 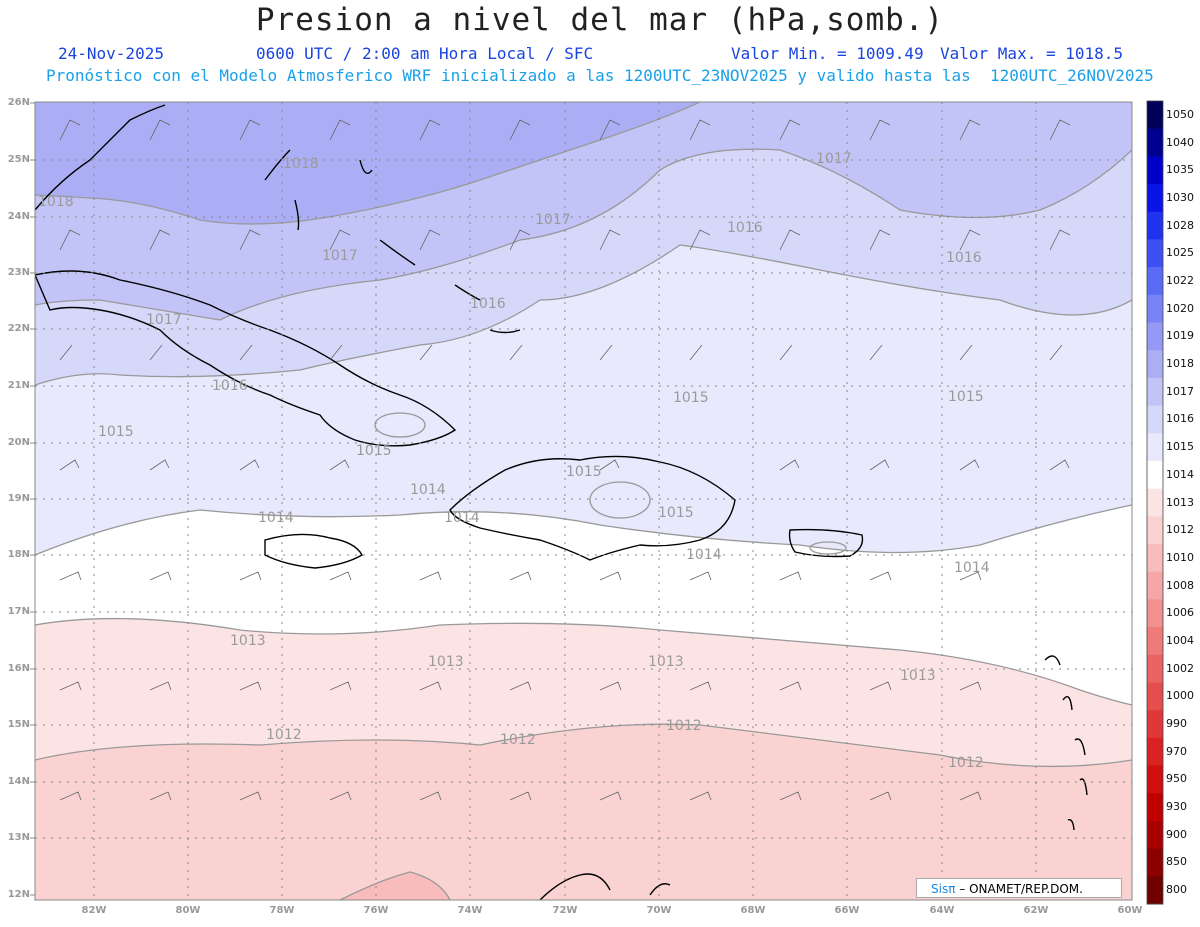 What do you see at coordinates (1180, 530) in the screenshot?
I see `colorbar-label: 1012` at bounding box center [1180, 530].